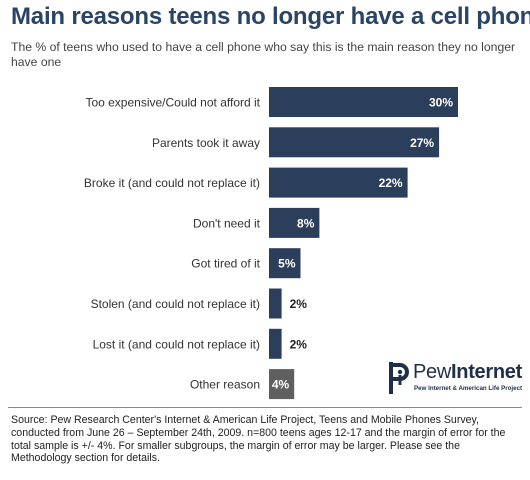 The image size is (530, 480). Describe the element at coordinates (422, 143) in the screenshot. I see `value-label-parents-took-it-away: 27%` at that location.